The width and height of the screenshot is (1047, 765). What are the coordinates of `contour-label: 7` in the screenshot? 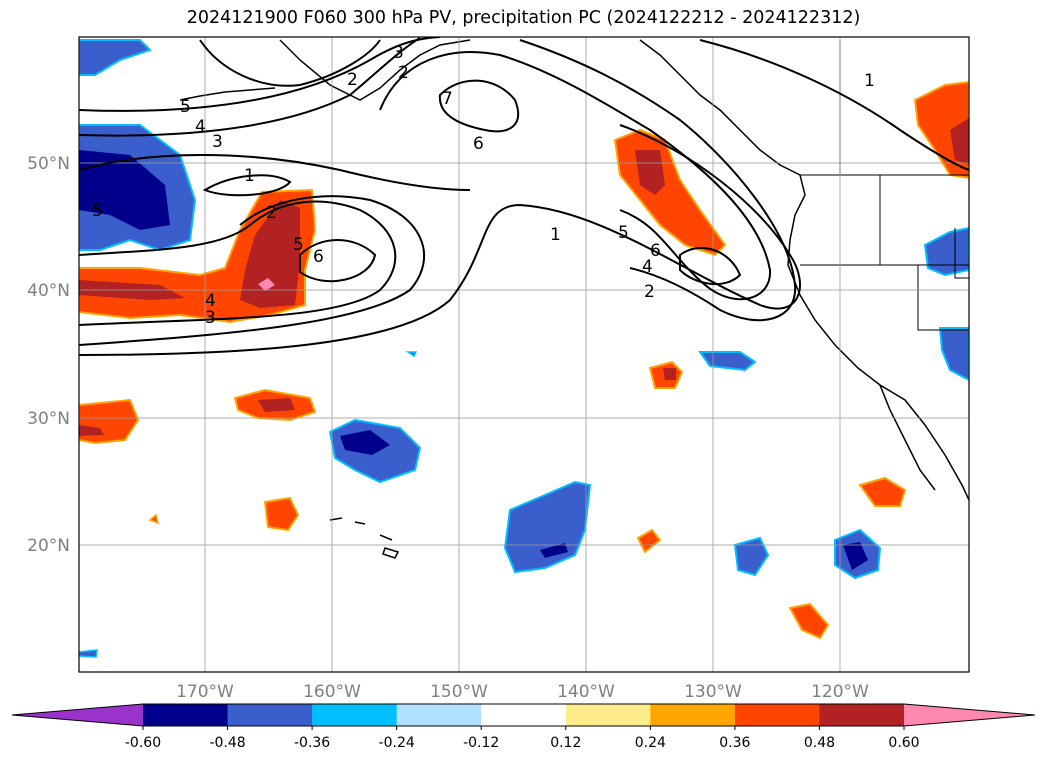 It's located at (447, 99).